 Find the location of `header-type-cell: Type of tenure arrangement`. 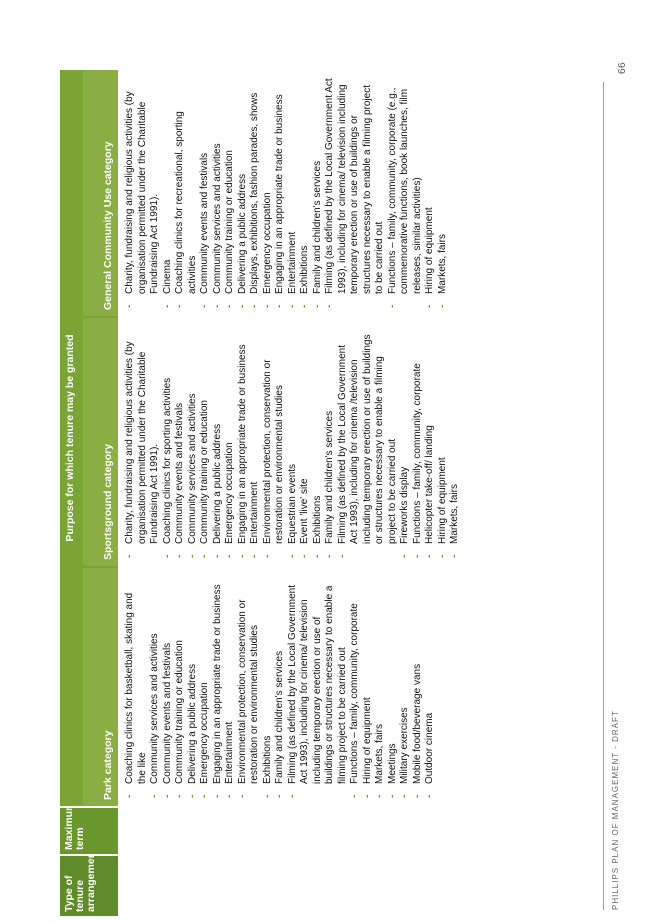

header-type-cell: Type of tenure arrangement is located at coordinates (89, 882).